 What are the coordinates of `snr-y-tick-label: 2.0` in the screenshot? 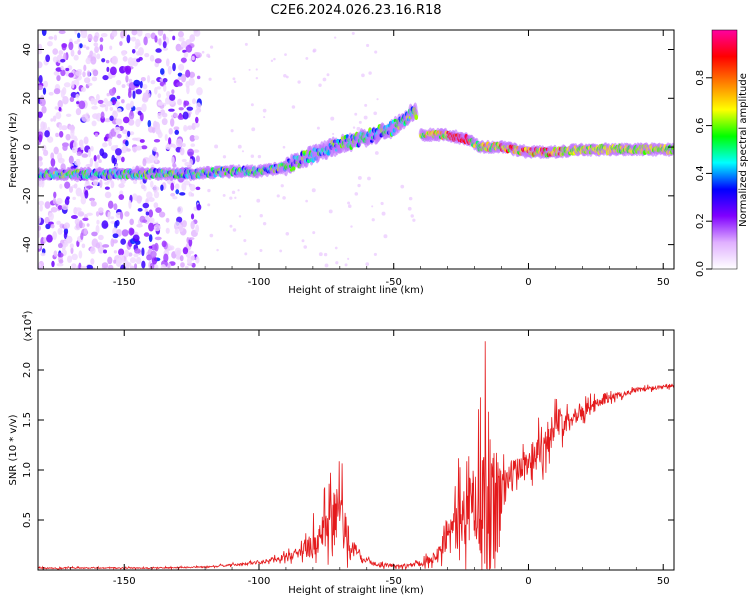 It's located at (27, 370).